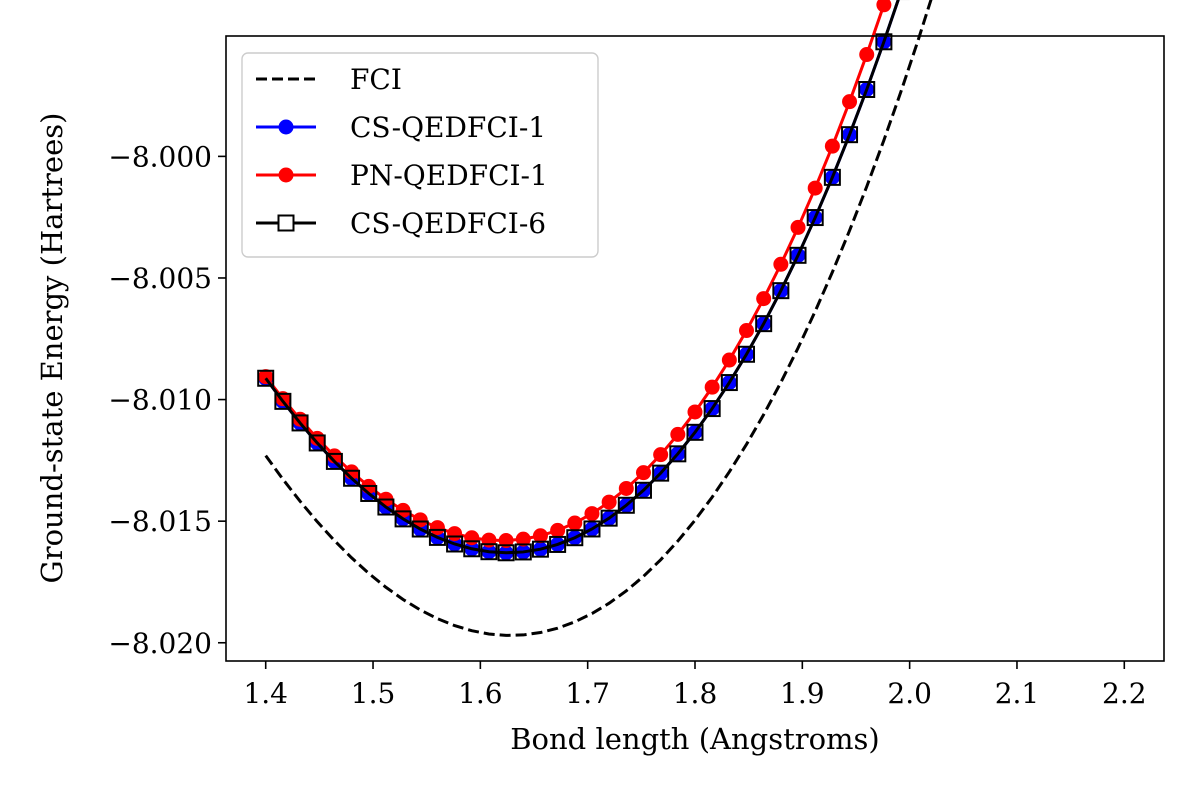 Image resolution: width=1200 pixels, height=800 pixels. Describe the element at coordinates (695, 693) in the screenshot. I see `x-tick-label: 1.8` at that location.